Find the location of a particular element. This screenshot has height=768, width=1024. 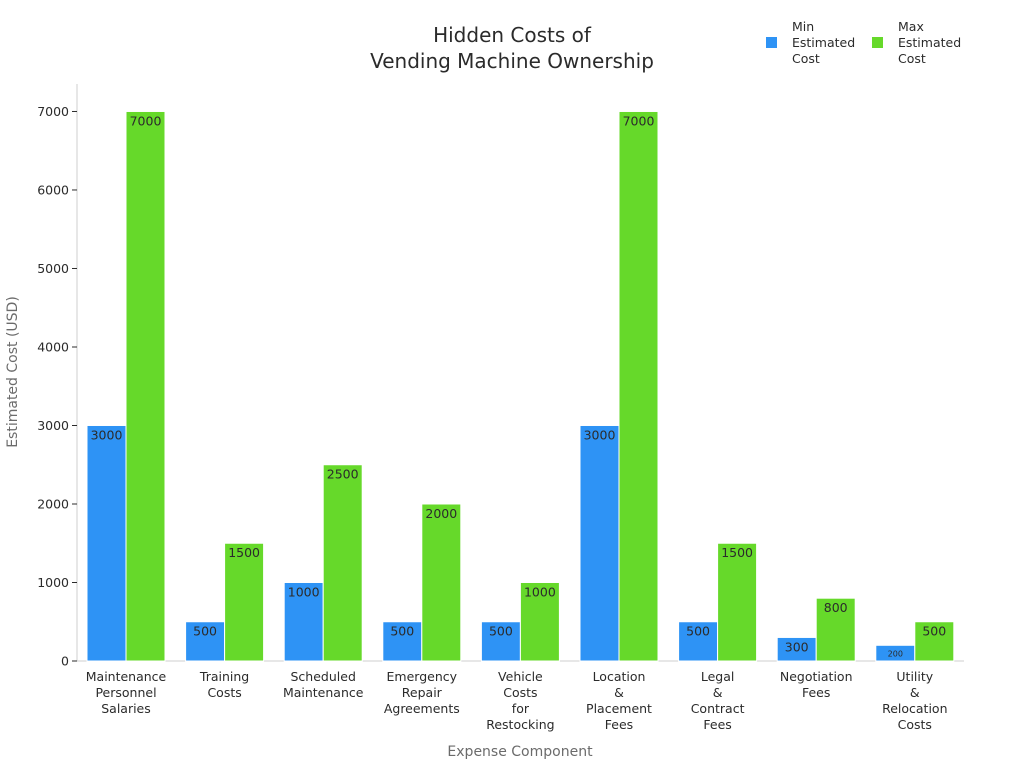

x-tick-label-line: Contract is located at coordinates (718, 708).